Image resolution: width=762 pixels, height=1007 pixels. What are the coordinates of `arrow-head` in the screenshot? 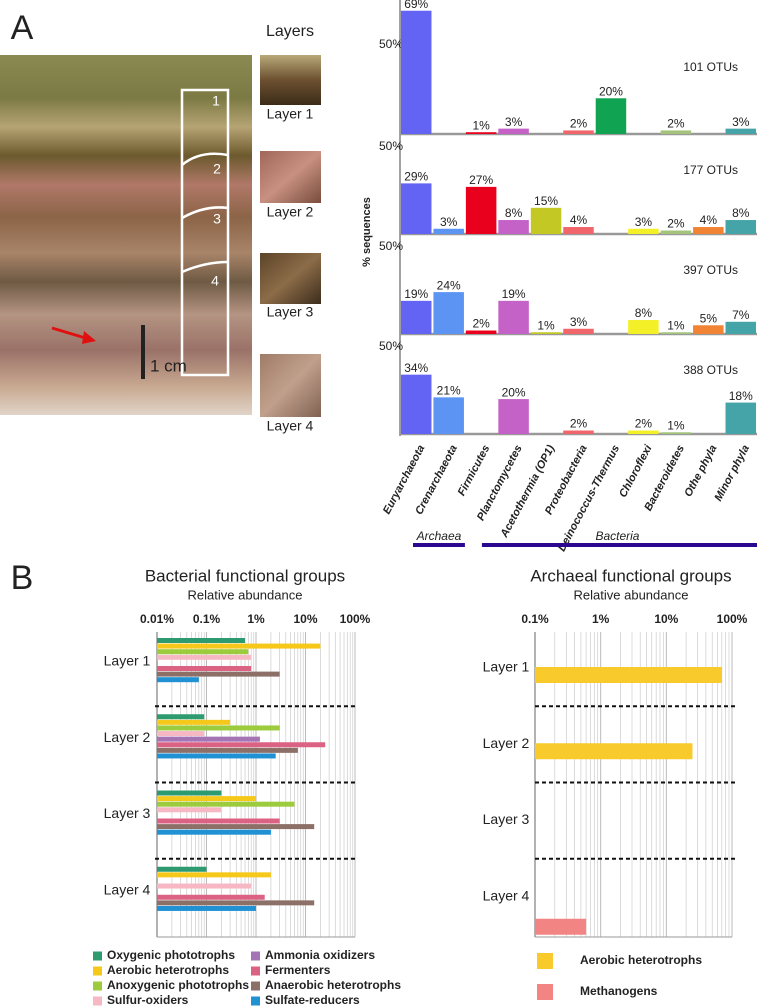 It's located at (89, 337).